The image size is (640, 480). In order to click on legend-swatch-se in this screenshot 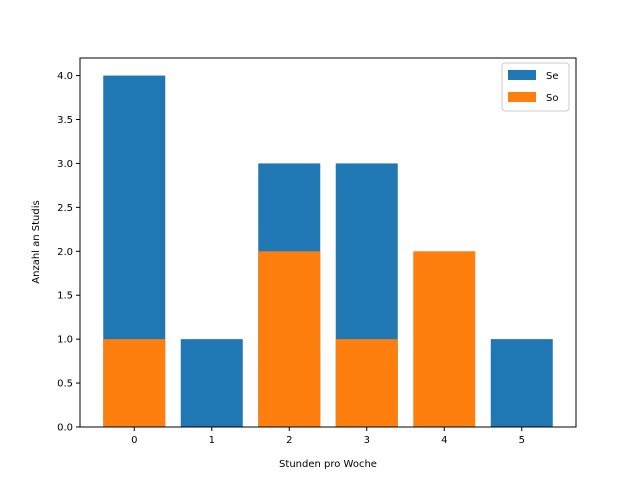, I will do `click(522, 75)`.